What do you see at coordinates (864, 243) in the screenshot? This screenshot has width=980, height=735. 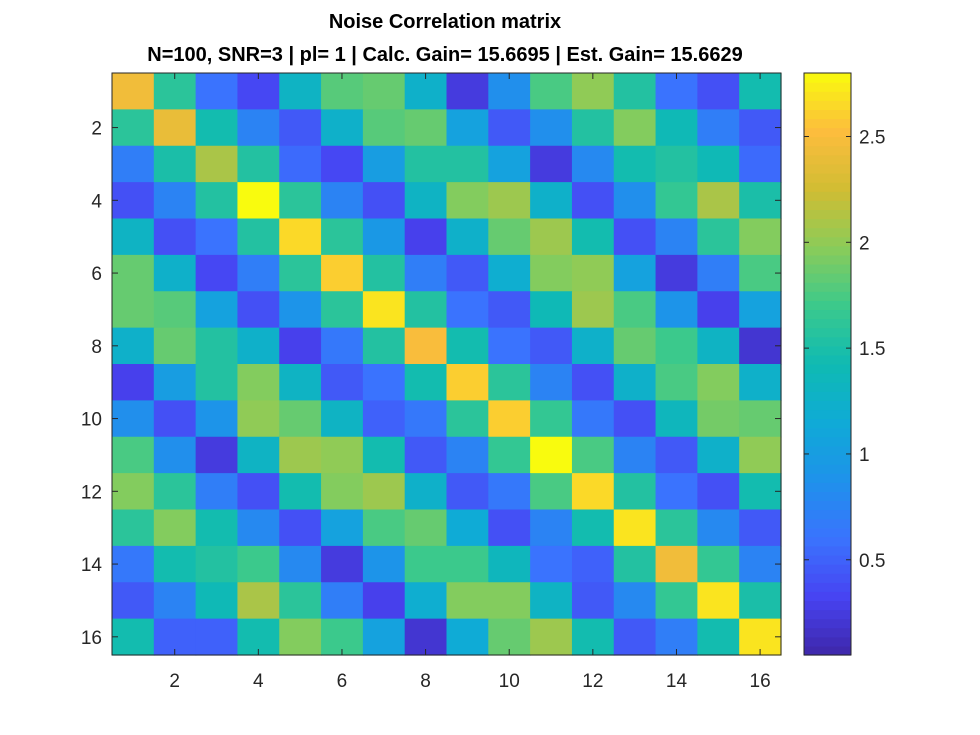 I see `colorbar-tick-label: 2` at bounding box center [864, 243].